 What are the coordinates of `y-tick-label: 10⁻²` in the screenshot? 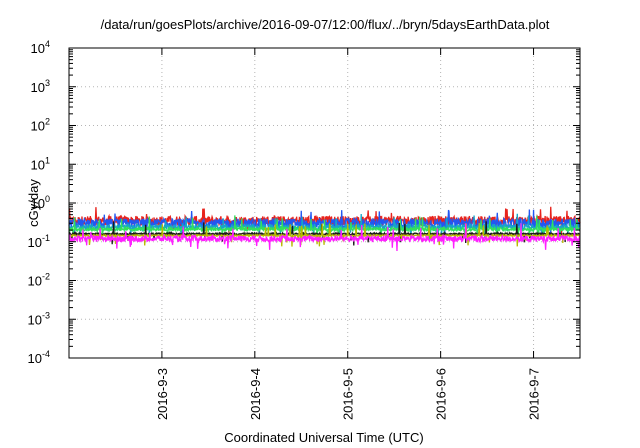 It's located at (39, 280).